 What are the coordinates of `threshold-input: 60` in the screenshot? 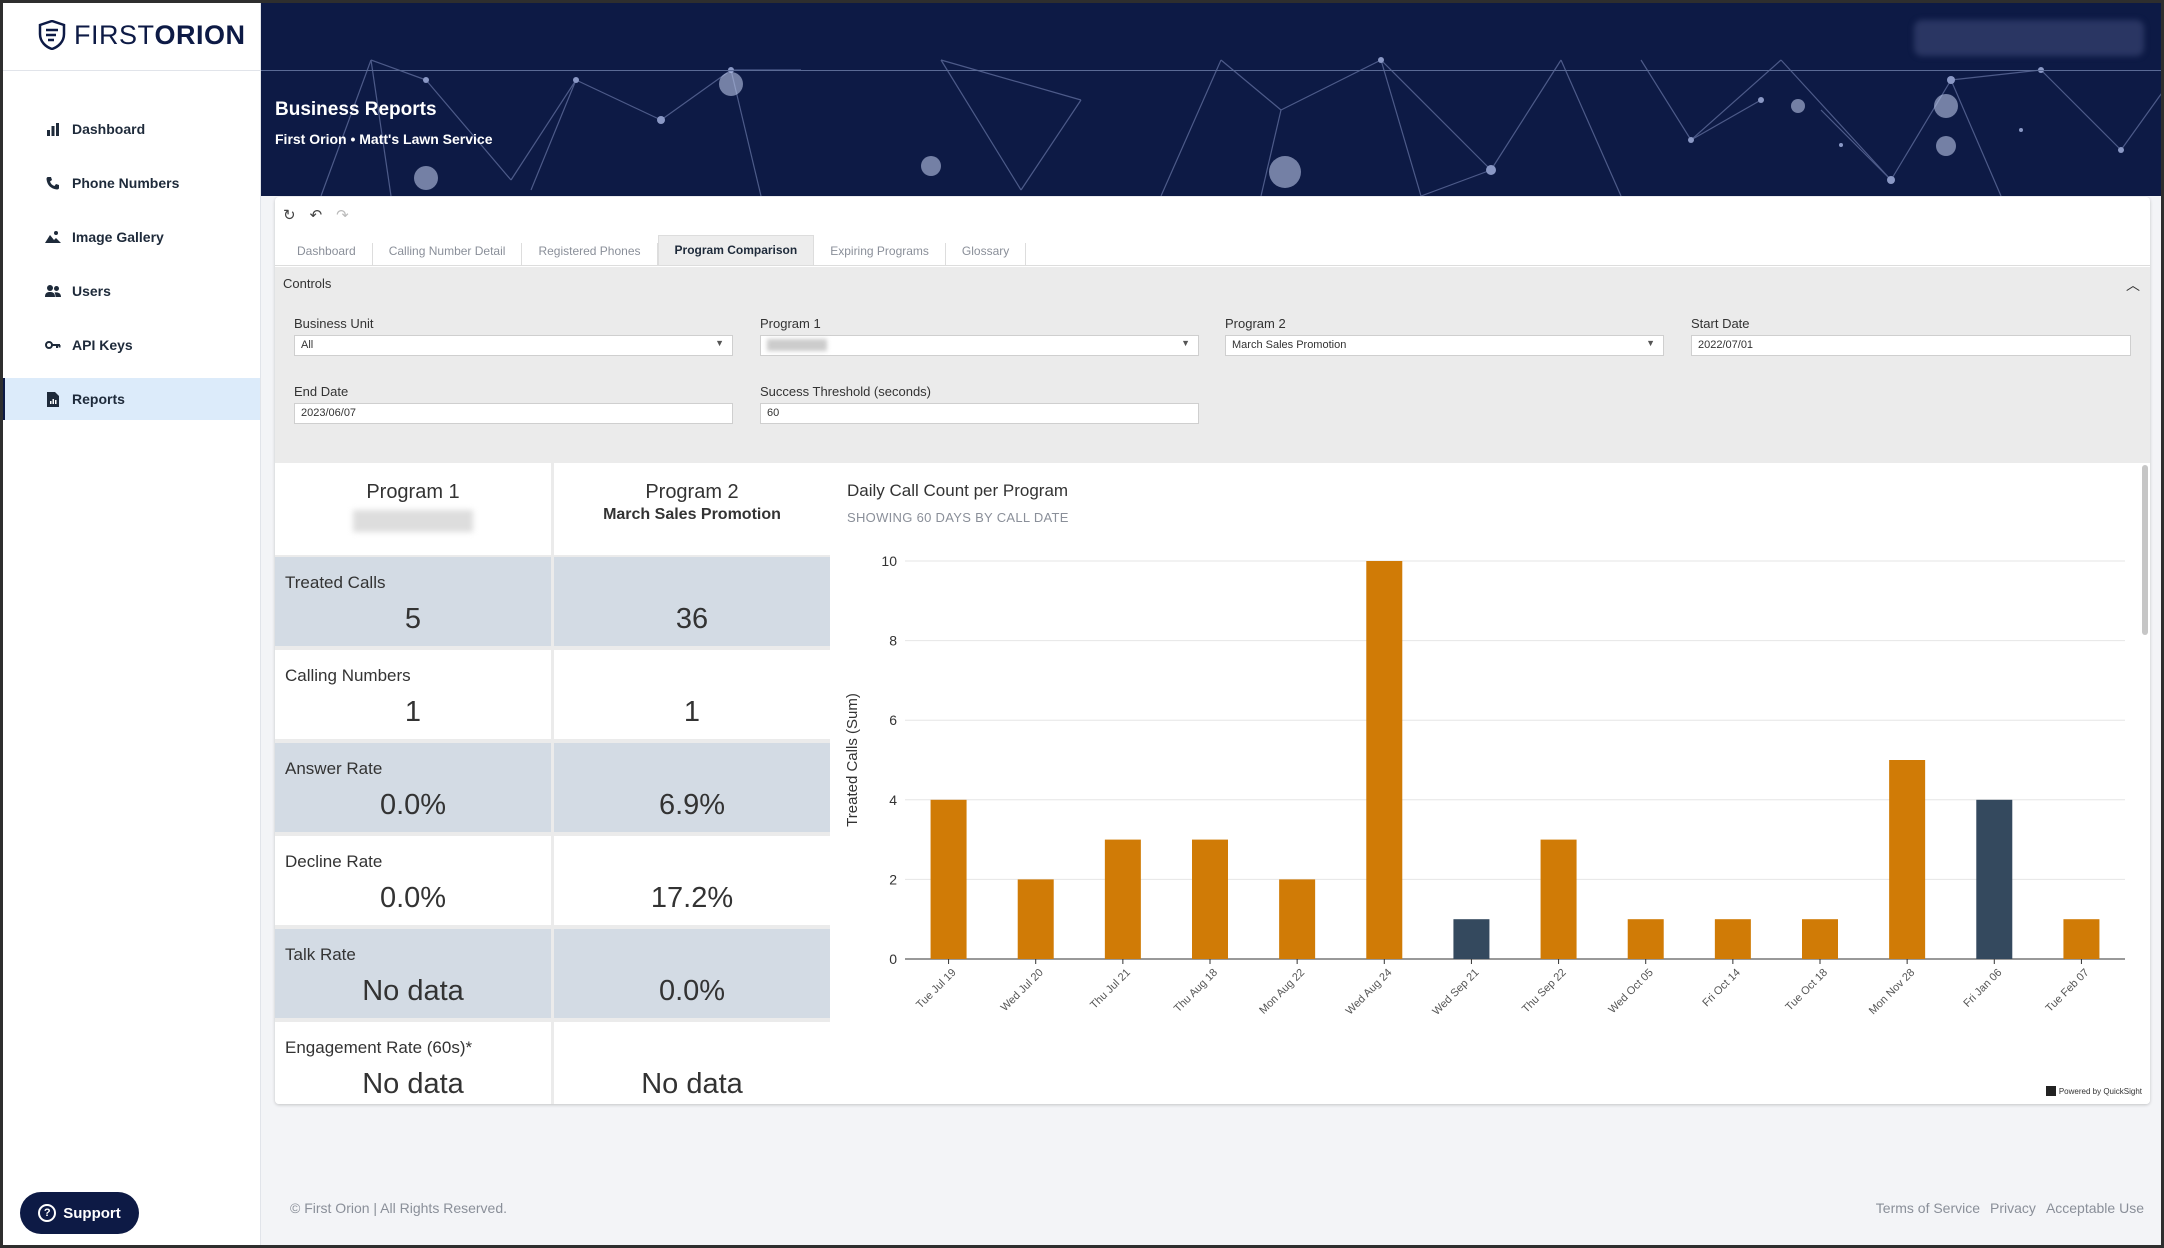 It's located at (979, 413).